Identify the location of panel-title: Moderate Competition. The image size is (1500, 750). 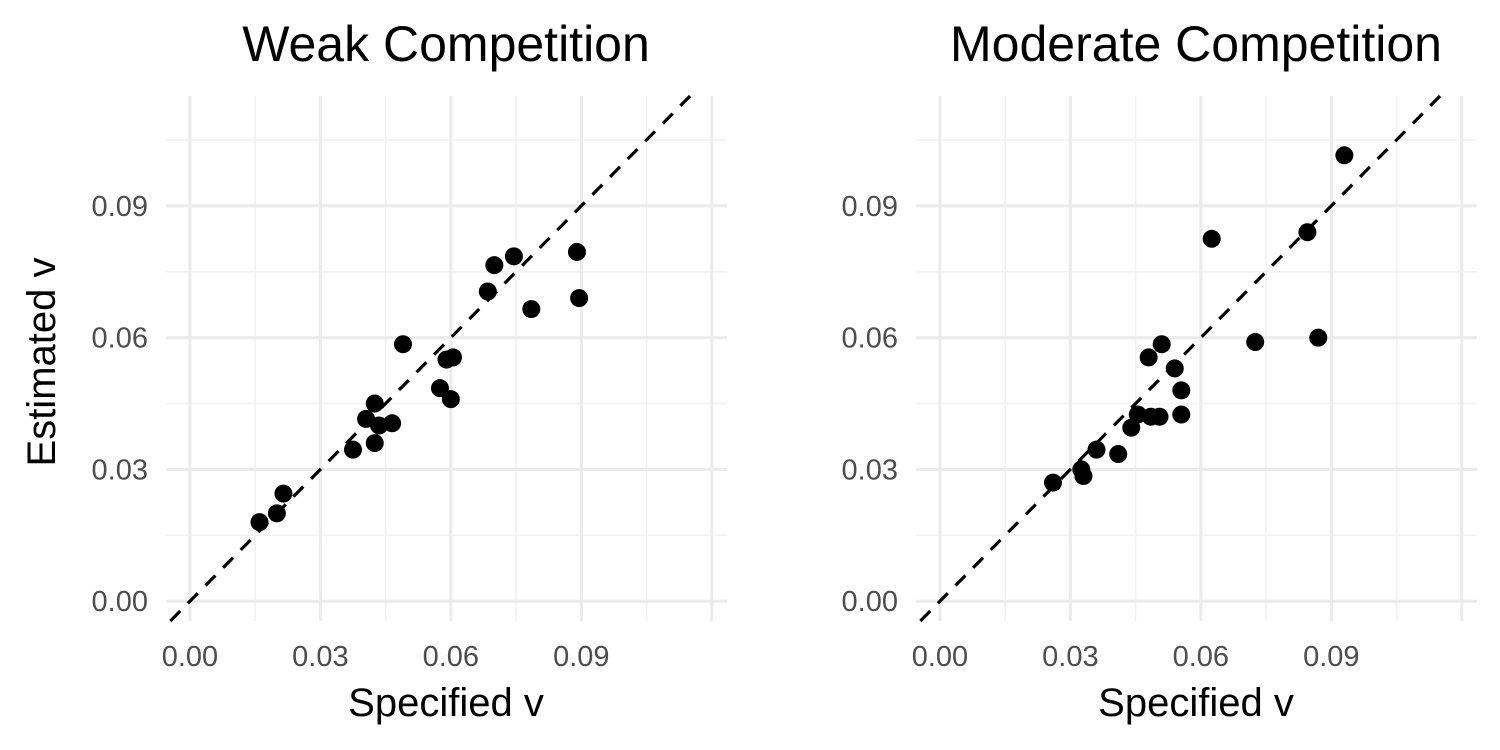
(1196, 44).